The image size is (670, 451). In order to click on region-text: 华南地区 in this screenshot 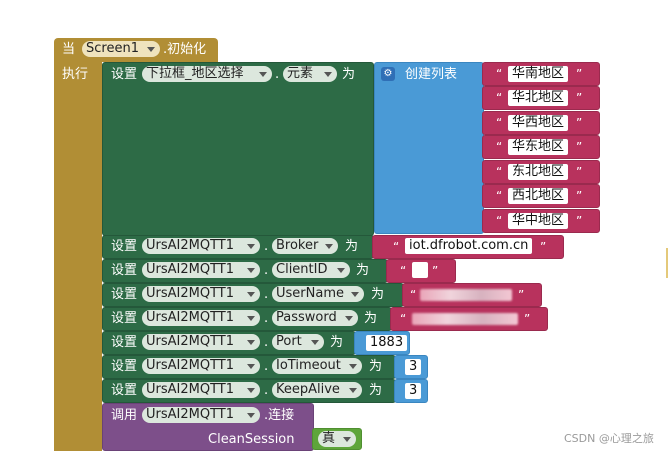, I will do `click(538, 74)`.